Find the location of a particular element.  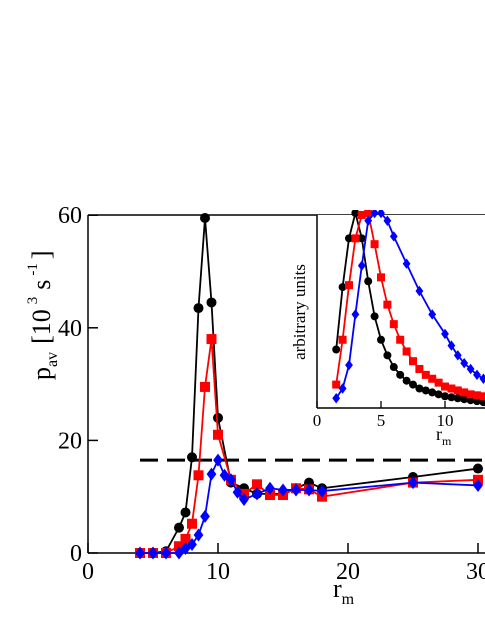

inset-background is located at coordinates (401, 311).